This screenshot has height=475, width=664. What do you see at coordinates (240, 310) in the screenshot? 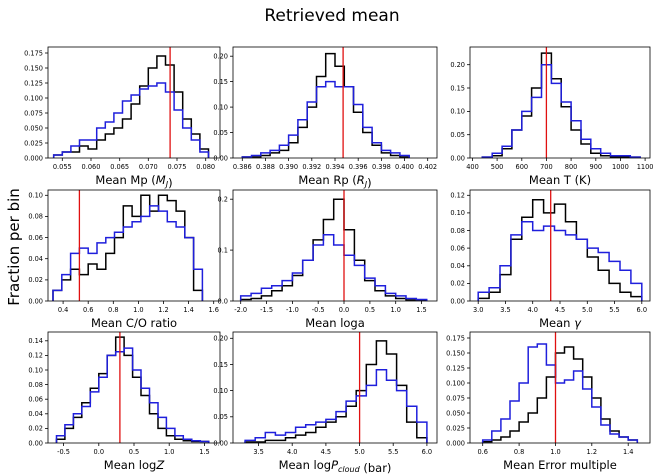
I see `x-tick-label: -2.0` at bounding box center [240, 310].